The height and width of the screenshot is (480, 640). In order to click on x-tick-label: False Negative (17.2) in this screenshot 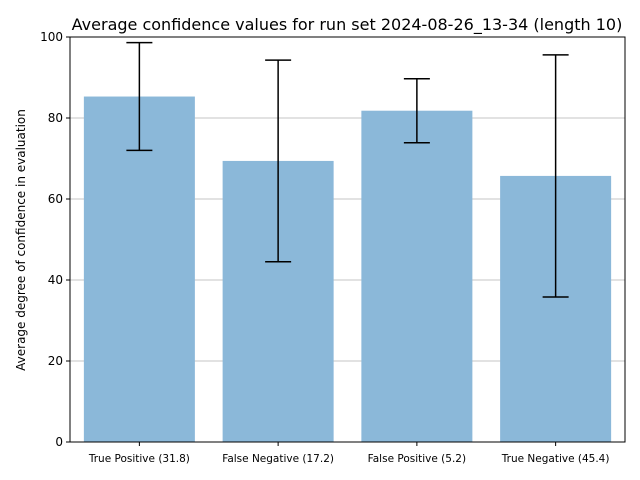, I will do `click(278, 459)`.